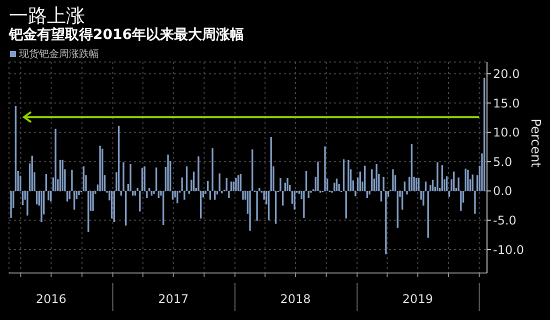 The width and height of the screenshot is (550, 320). What do you see at coordinates (506, 73) in the screenshot?
I see `y-tick-label: 20.0` at bounding box center [506, 73].